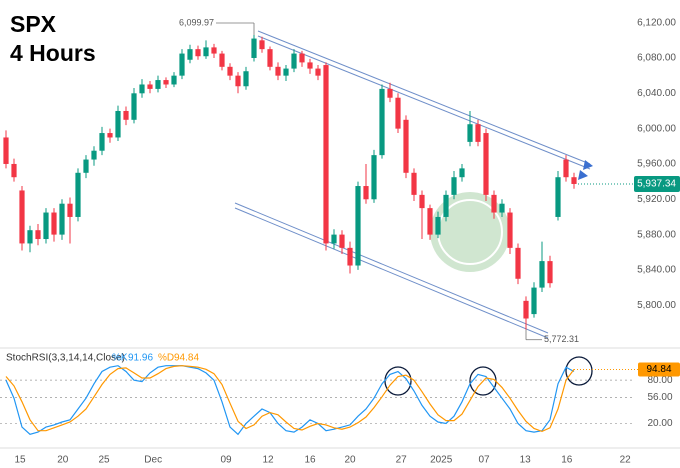 The image size is (680, 468). I want to click on chart-subtitle: 4 Hours, so click(53, 53).